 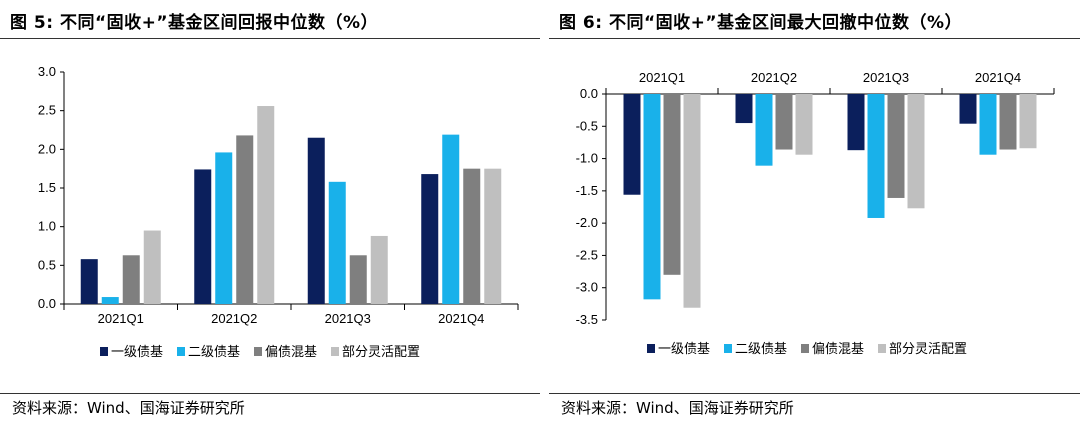 What do you see at coordinates (128, 408) in the screenshot?
I see `figure-5-source: 资料来源：Wind、国海证券研究所` at bounding box center [128, 408].